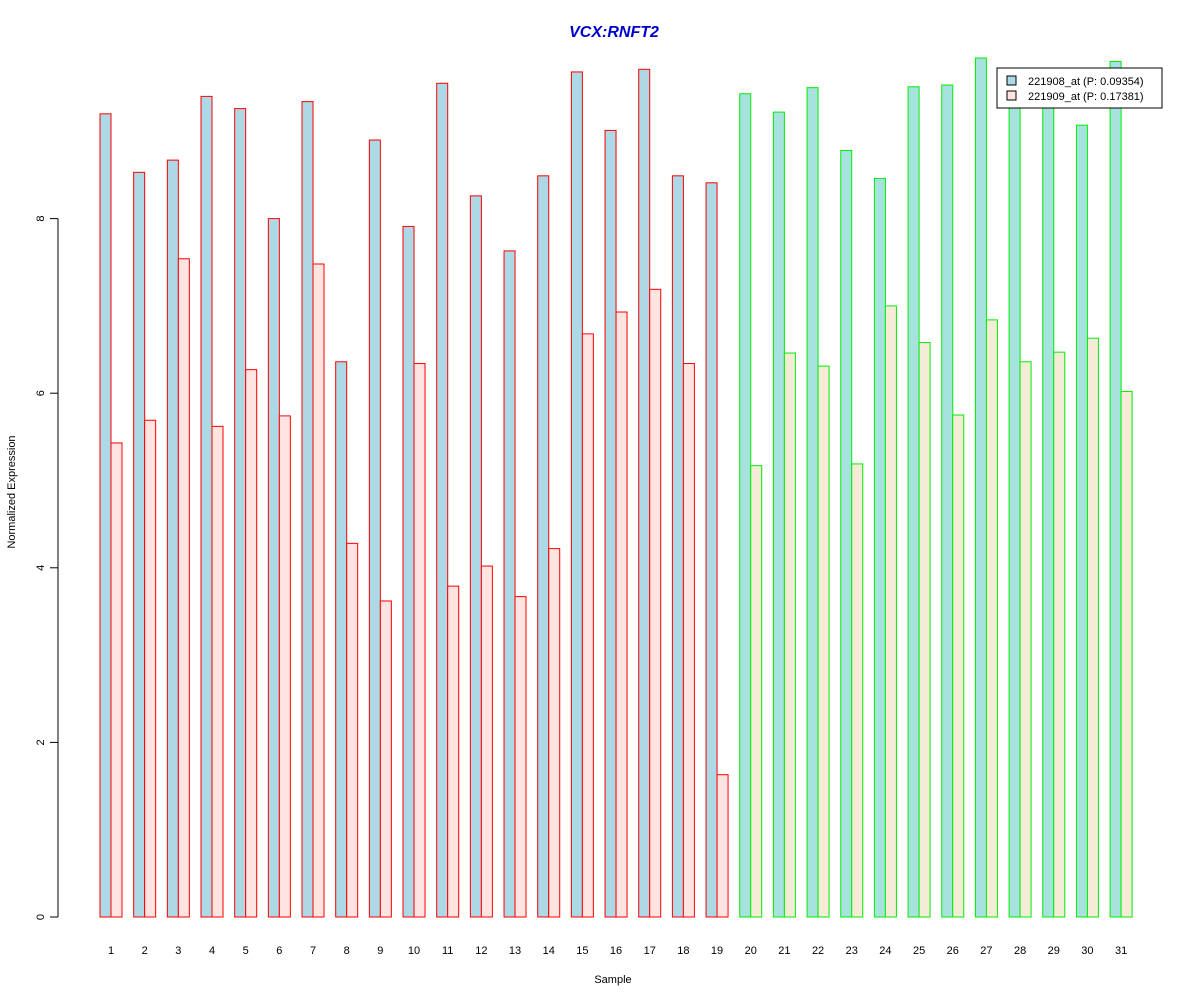 The width and height of the screenshot is (1200, 1000). I want to click on x-tick-label: 25, so click(919, 951).